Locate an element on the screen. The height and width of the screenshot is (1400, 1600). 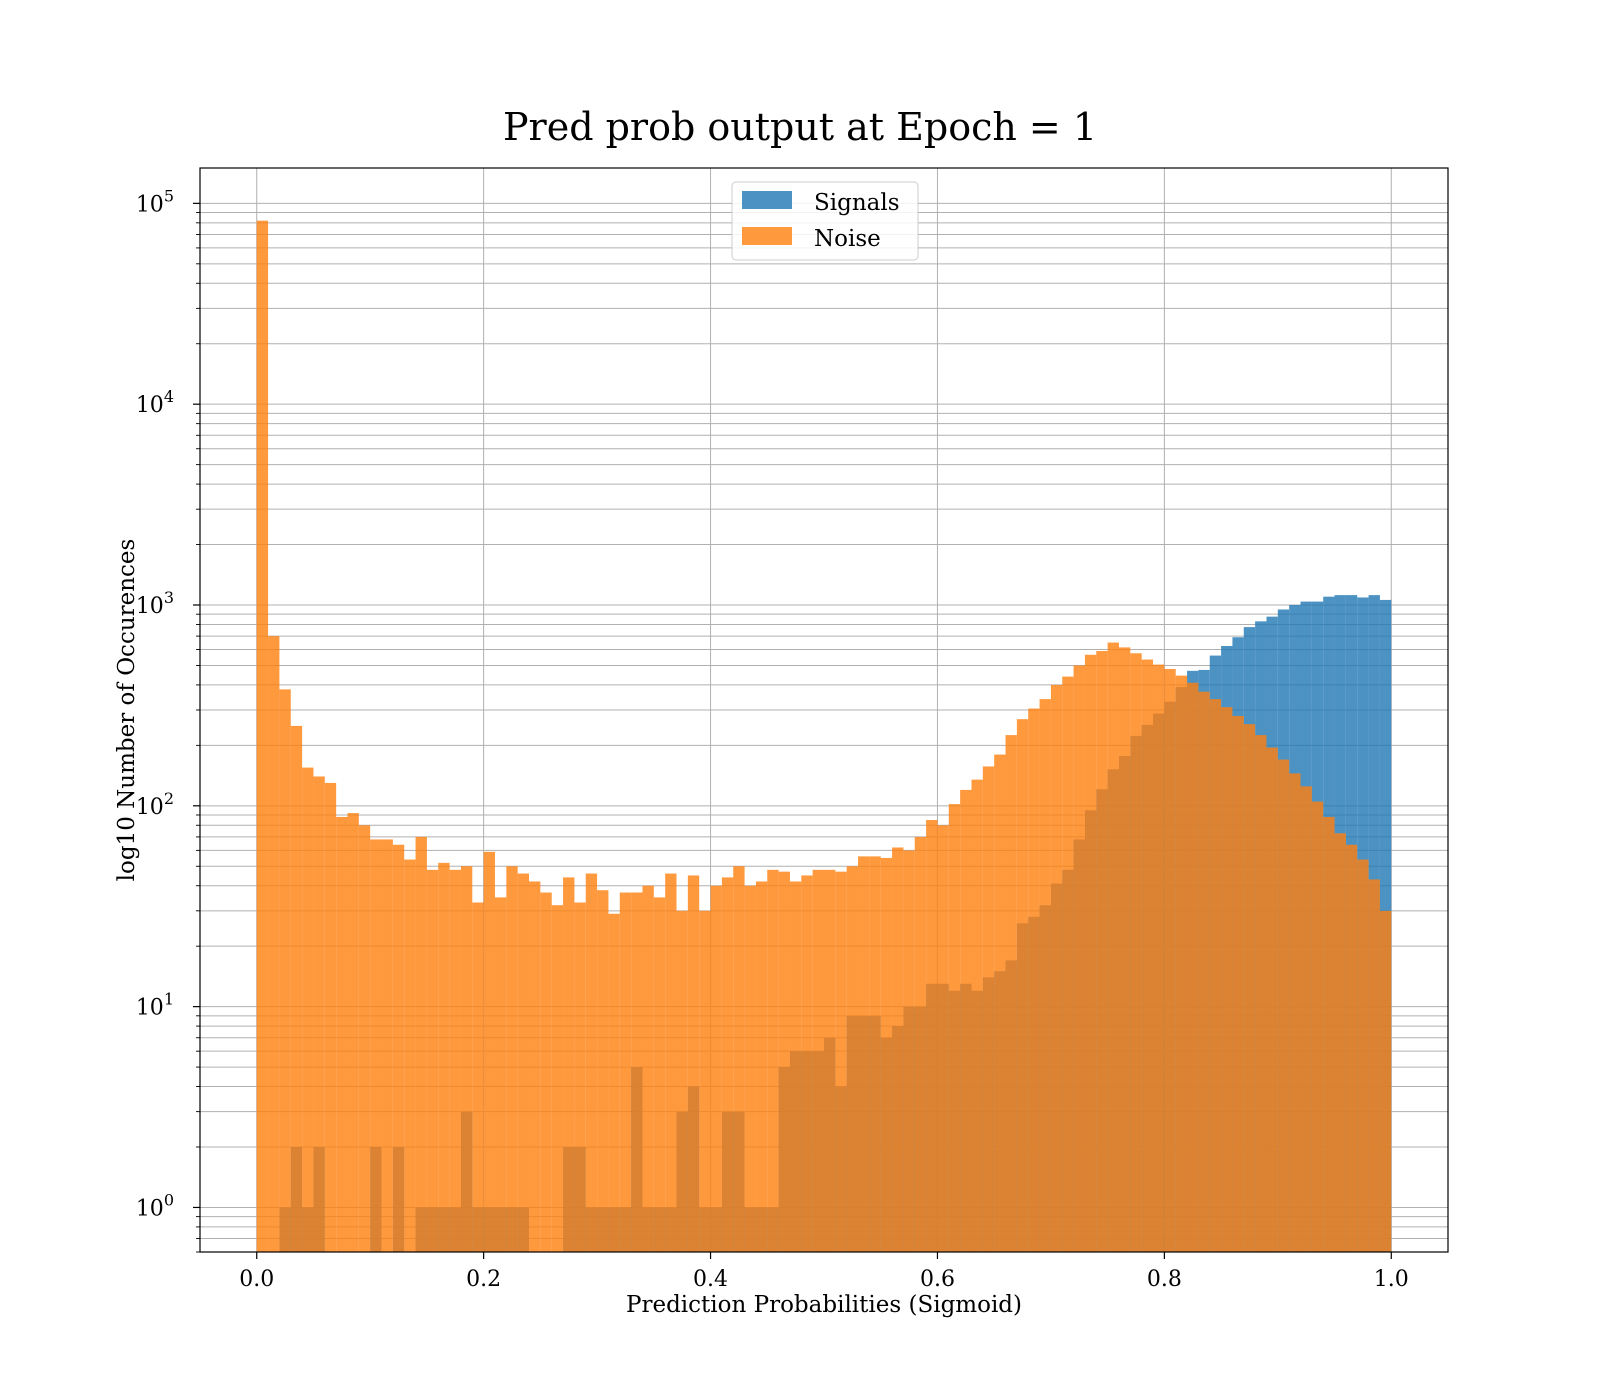
y-axis-label: log10 Number of Occurences is located at coordinates (127, 710).